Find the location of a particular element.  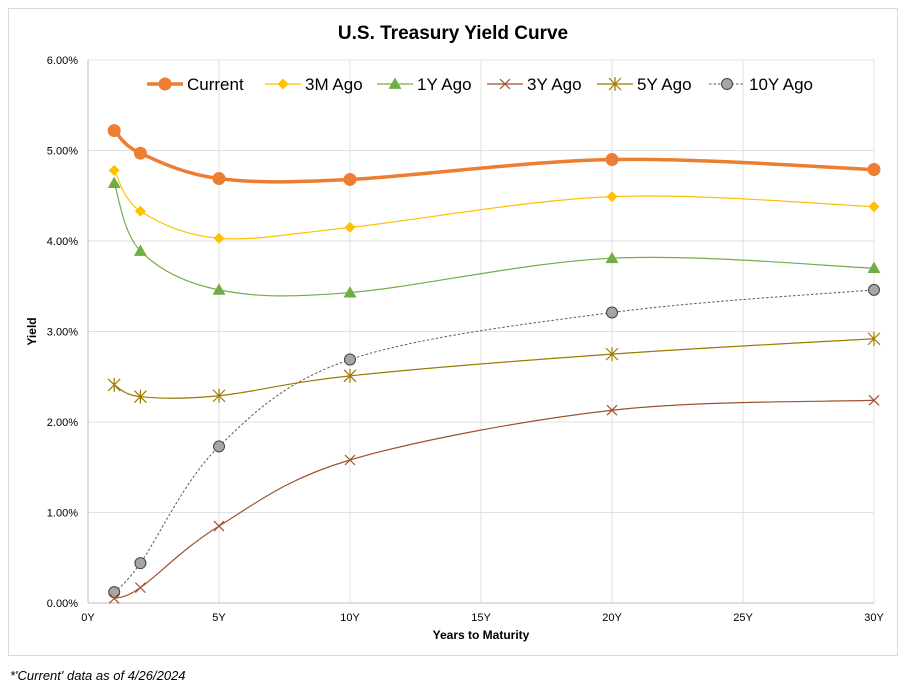

legend-label-current: Current is located at coordinates (215, 84).